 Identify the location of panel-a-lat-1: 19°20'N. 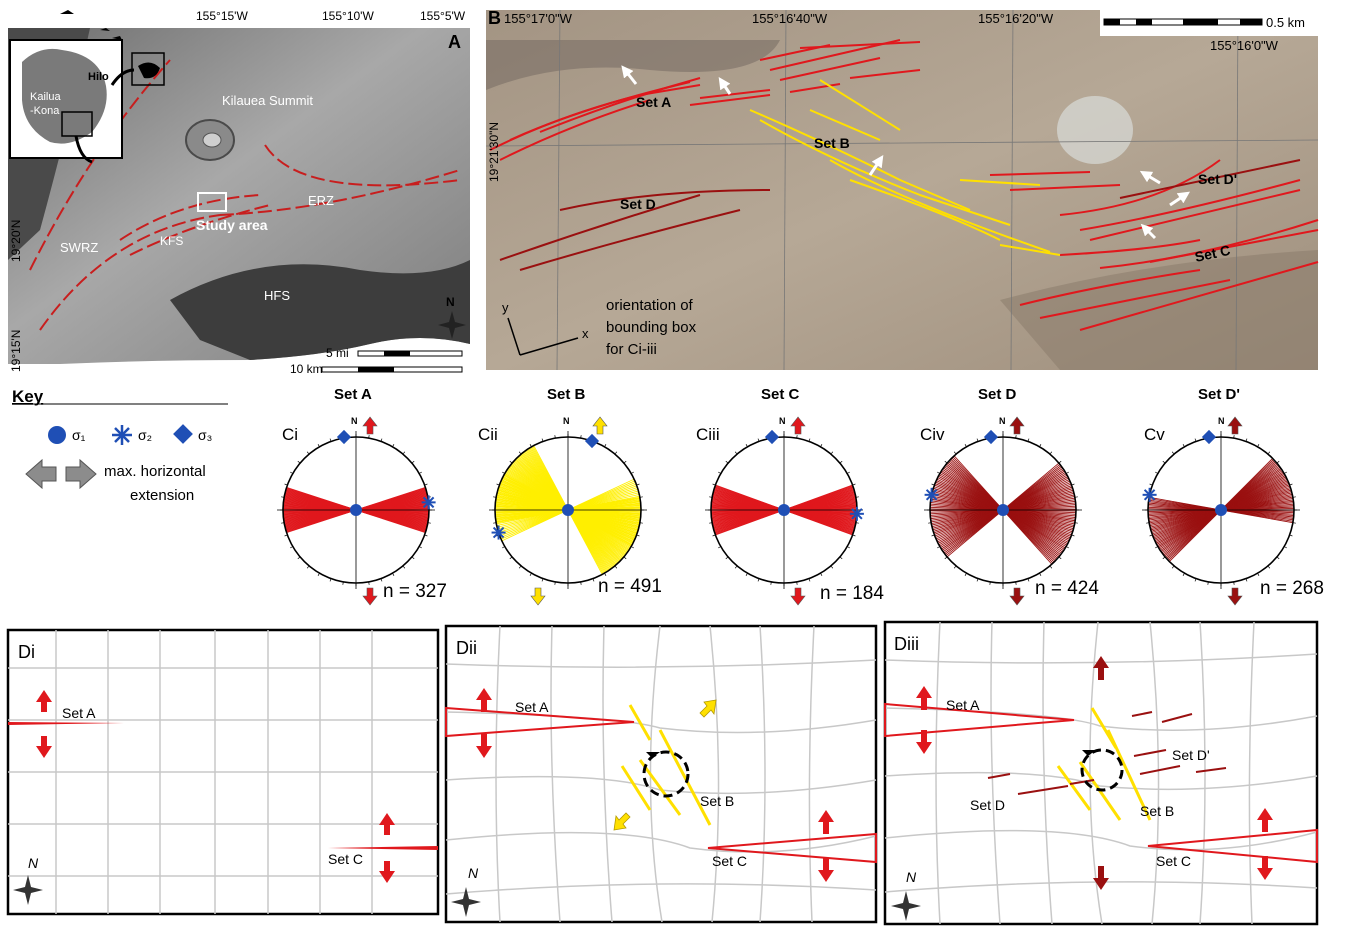
(16, 241).